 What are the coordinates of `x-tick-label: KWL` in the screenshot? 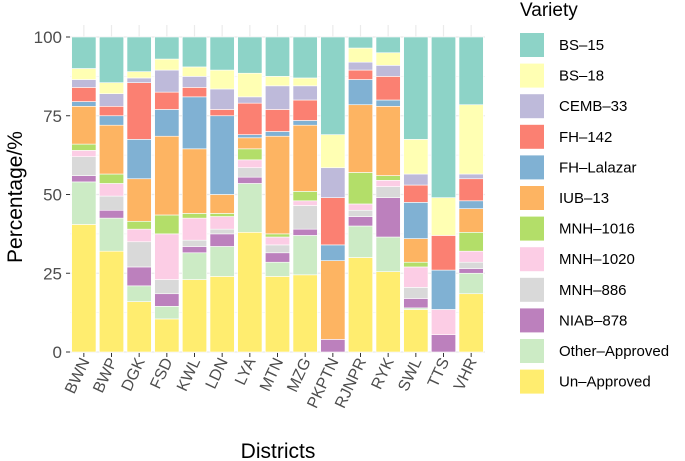 It's located at (189, 374).